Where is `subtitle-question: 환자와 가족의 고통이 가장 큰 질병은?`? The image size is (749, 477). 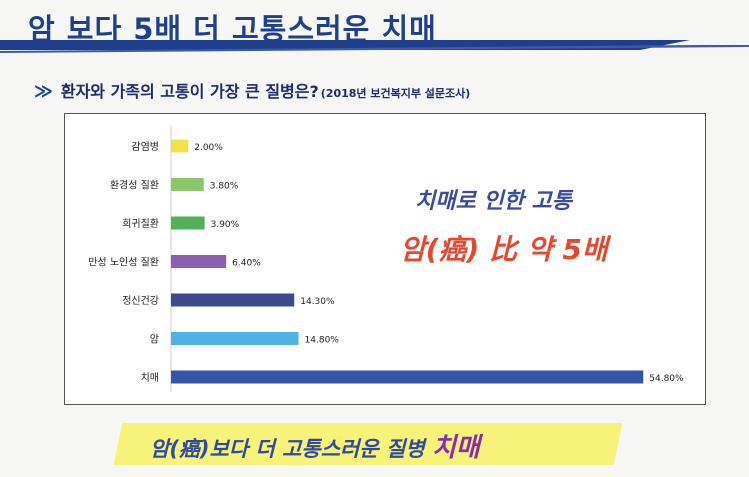 subtitle-question: 환자와 가족의 고통이 가장 큰 질병은? is located at coordinates (189, 91).